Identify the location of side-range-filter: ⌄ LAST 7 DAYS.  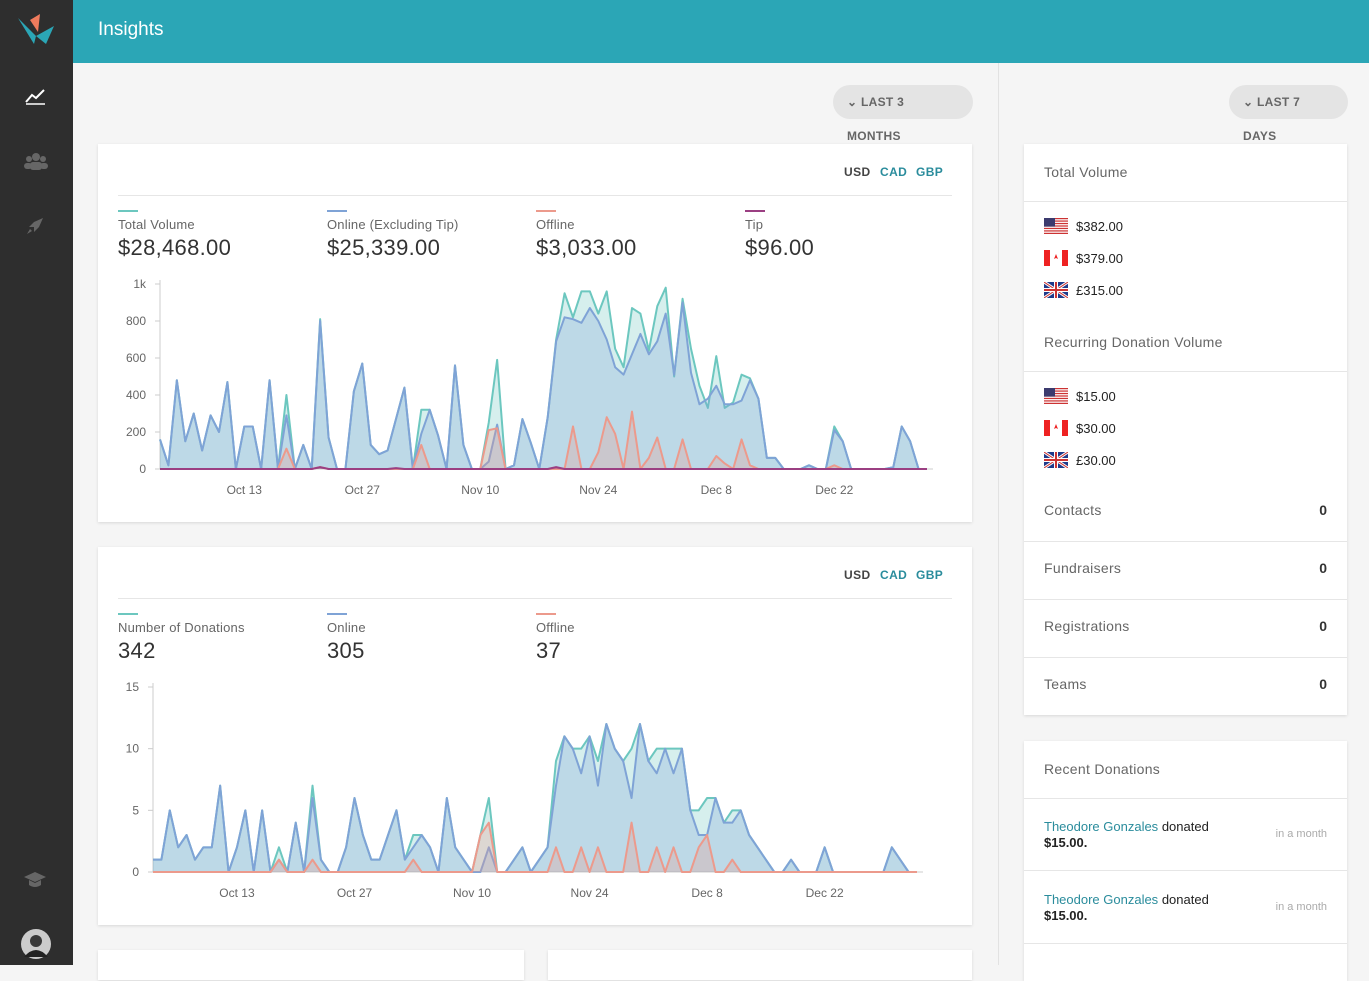
(1288, 114).